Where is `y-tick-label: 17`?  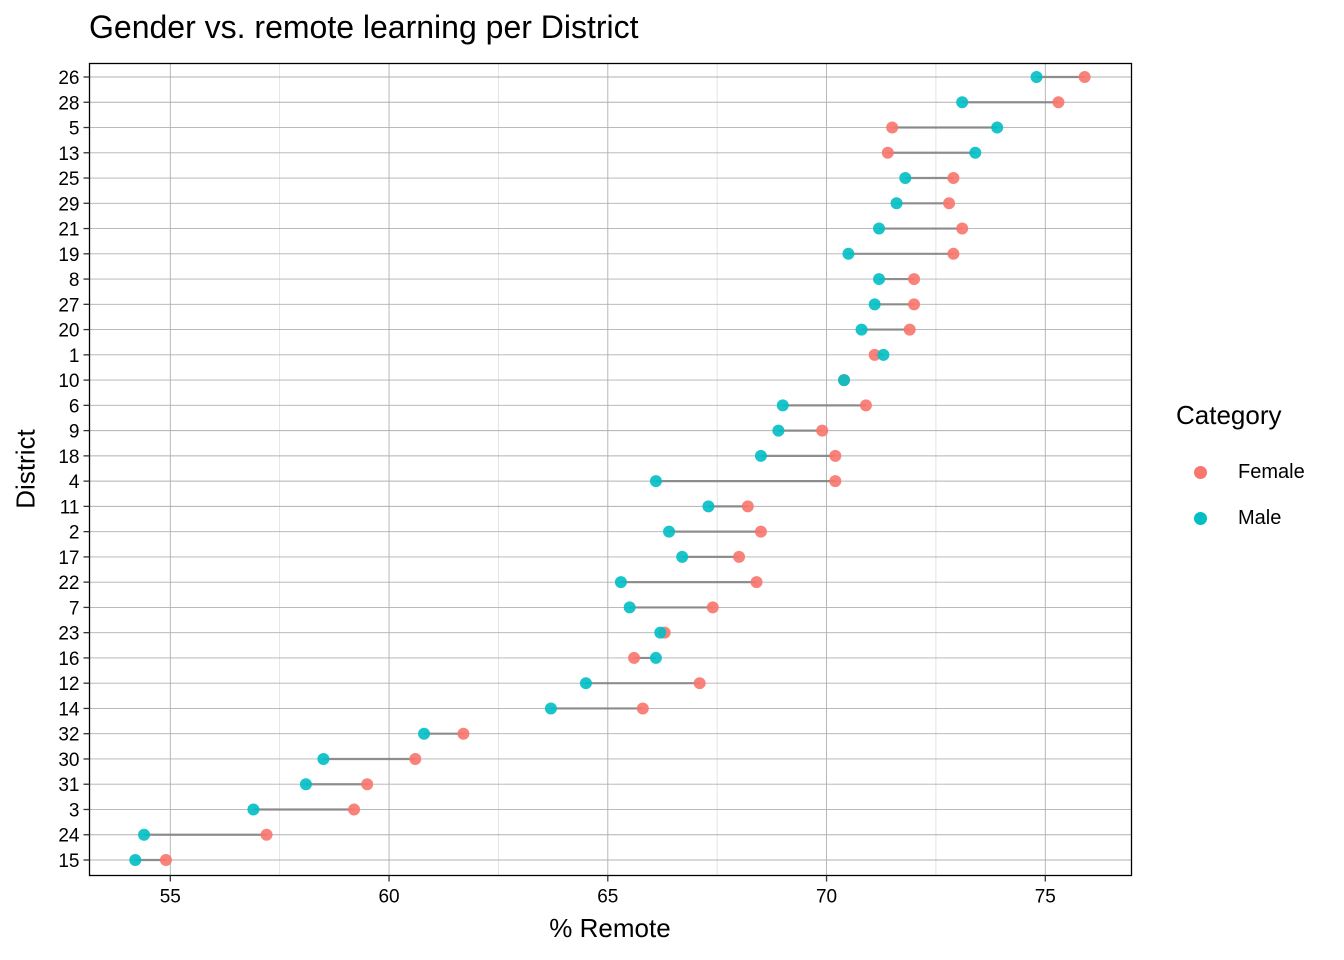
y-tick-label: 17 is located at coordinates (68, 558).